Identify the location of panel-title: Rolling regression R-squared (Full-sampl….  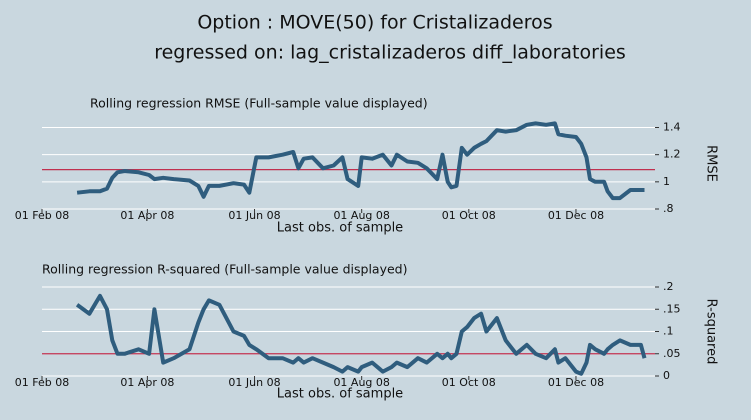
(224, 269).